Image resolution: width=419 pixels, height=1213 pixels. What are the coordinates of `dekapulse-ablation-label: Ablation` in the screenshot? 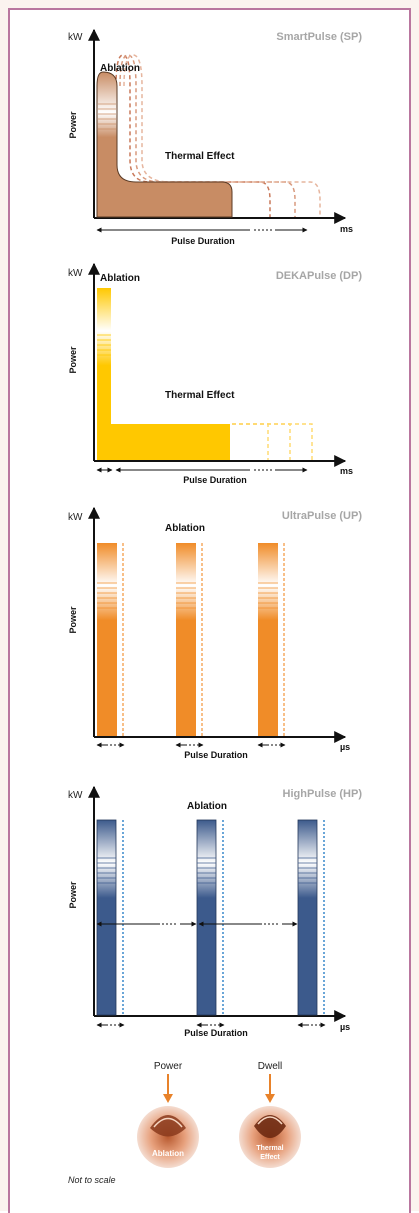 It's located at (120, 278).